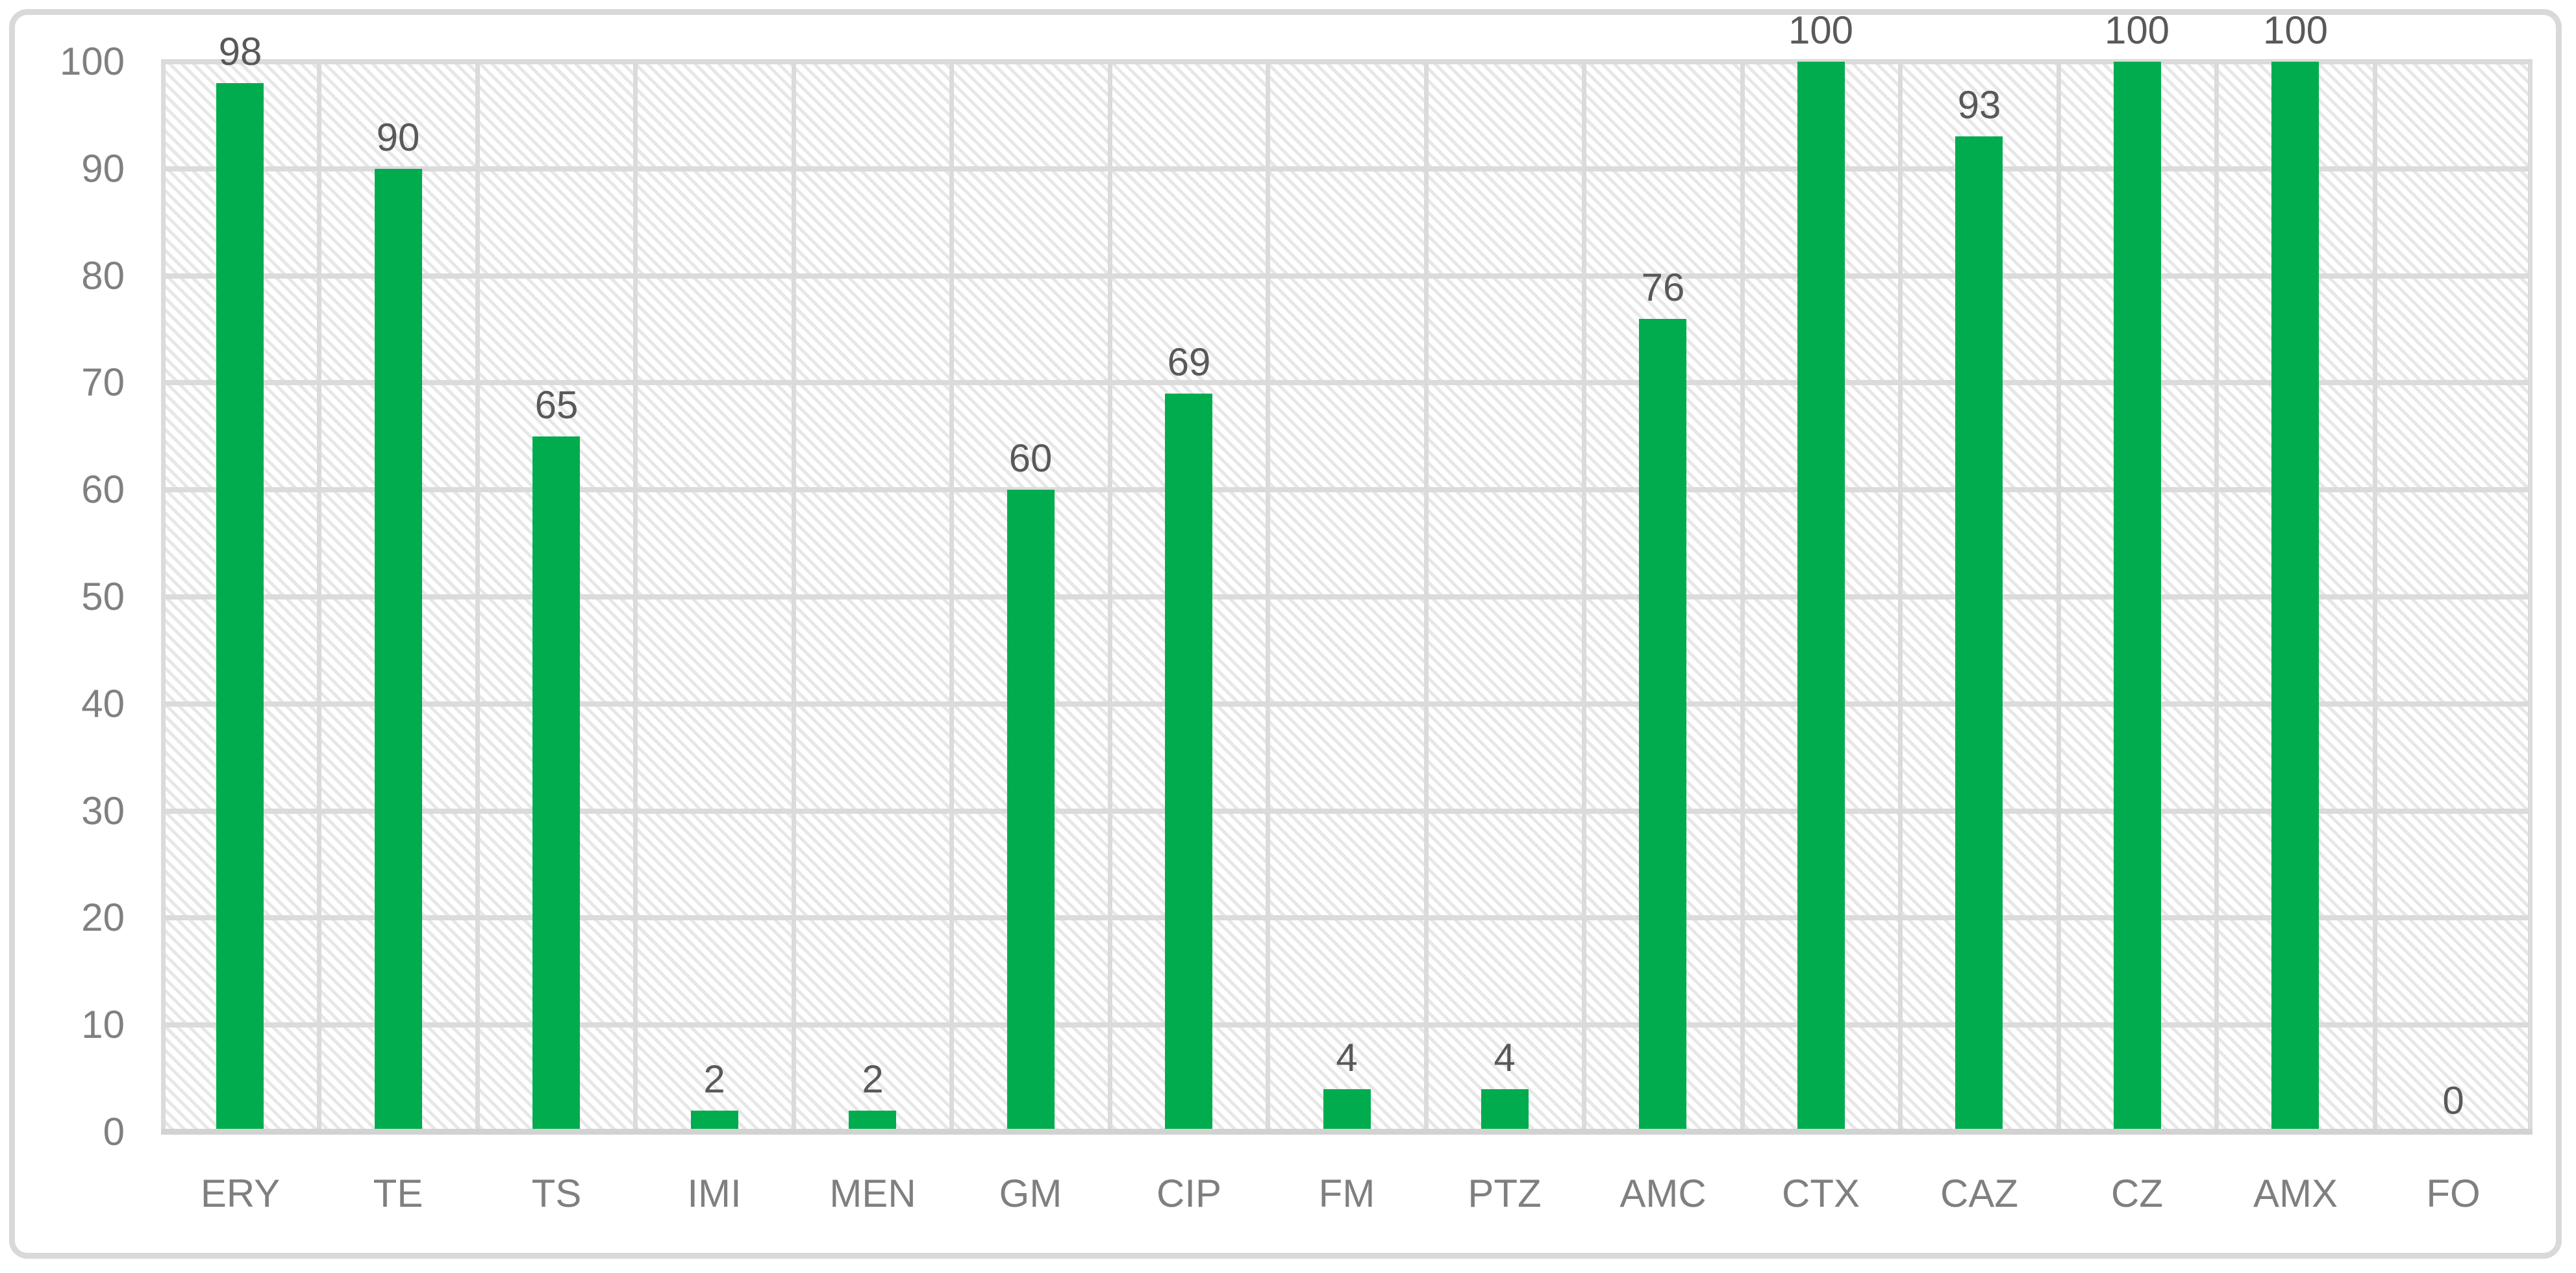 This screenshot has width=2576, height=1273. What do you see at coordinates (1505, 1193) in the screenshot?
I see `x-axis-label-PTZ: PTZ` at bounding box center [1505, 1193].